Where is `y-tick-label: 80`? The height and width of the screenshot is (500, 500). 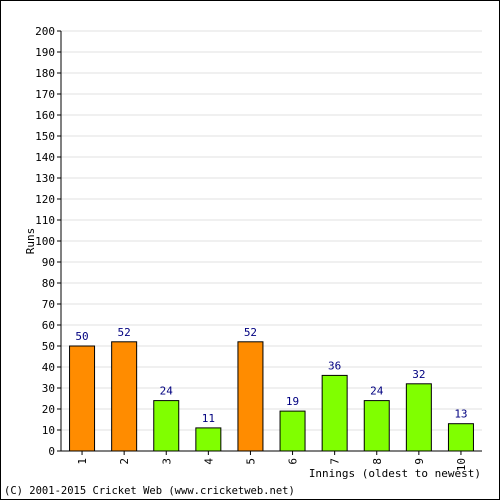 y-tick-label: 80 is located at coordinates (48, 283).